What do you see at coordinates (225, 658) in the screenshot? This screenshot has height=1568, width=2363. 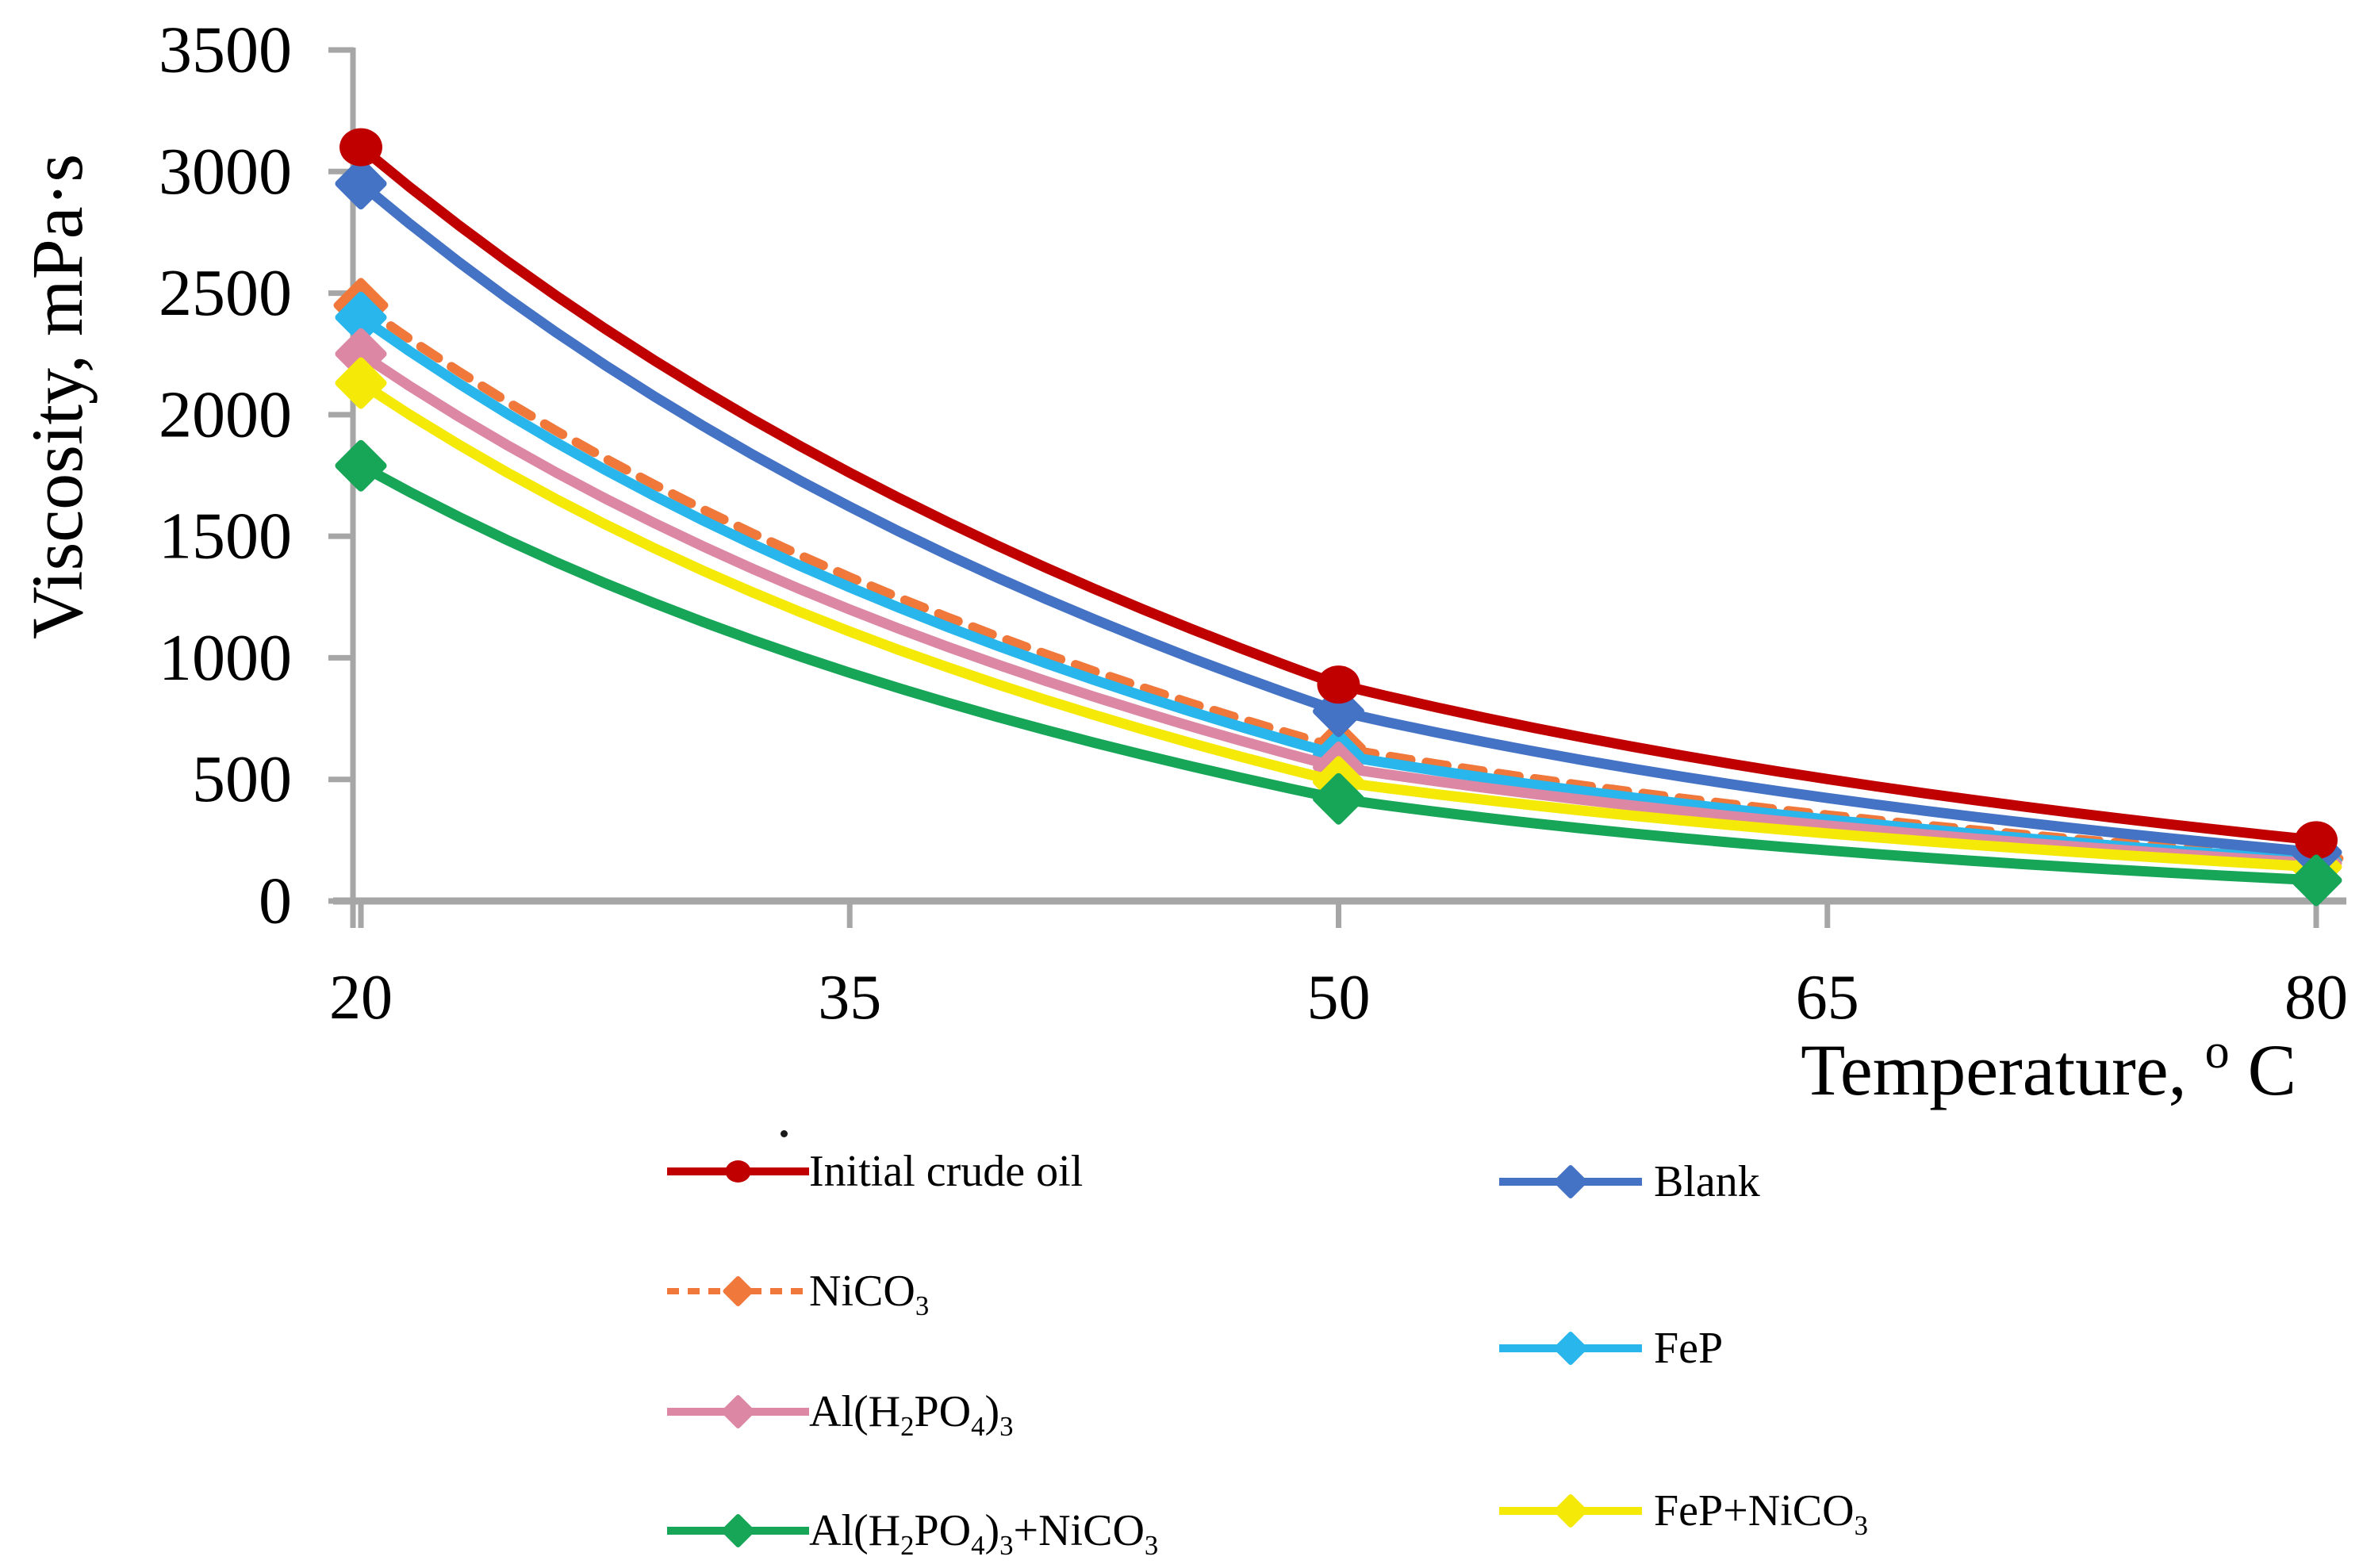 I see `y-tick-label: 1000` at bounding box center [225, 658].